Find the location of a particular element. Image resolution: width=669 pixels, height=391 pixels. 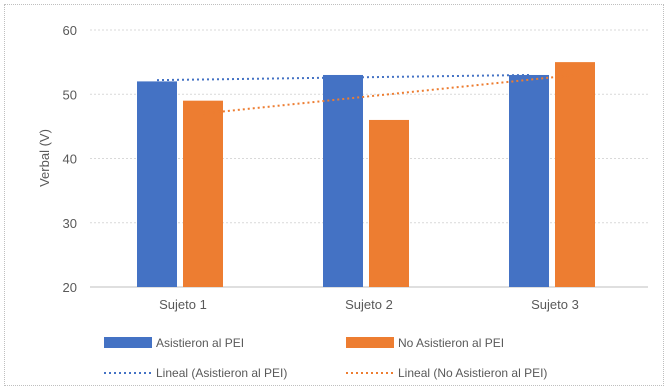

legend-item: Lineal (Asistieron al PEI) is located at coordinates (195, 373).